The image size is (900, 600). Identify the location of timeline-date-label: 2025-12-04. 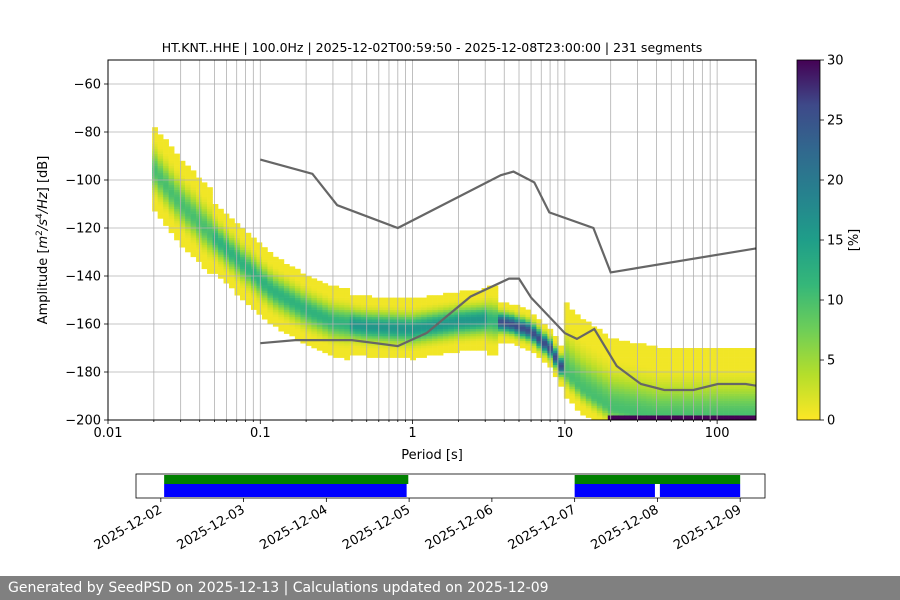
(293, 527).